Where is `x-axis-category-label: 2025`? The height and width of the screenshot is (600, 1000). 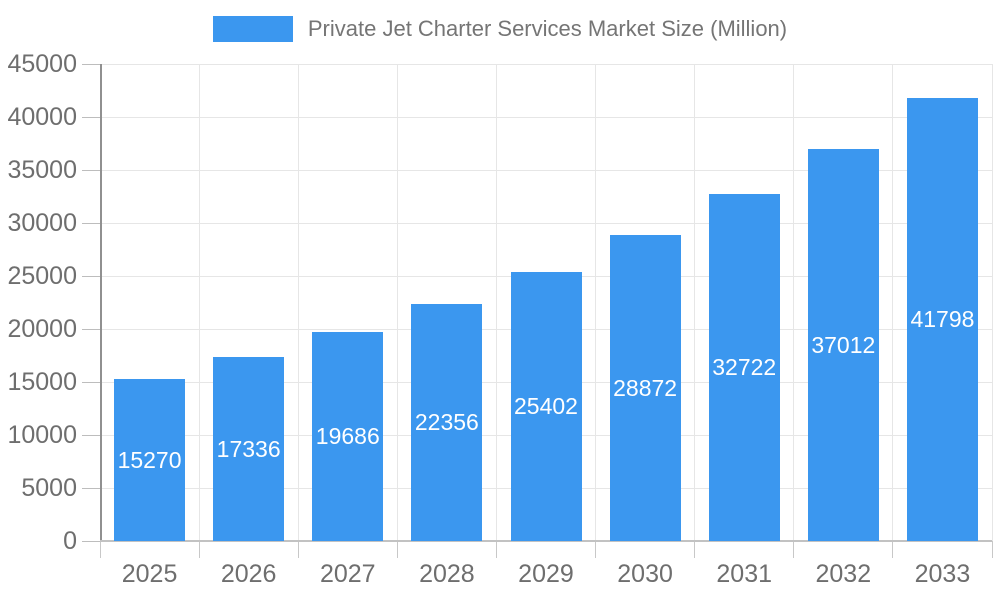
x-axis-category-label: 2025 is located at coordinates (149, 574).